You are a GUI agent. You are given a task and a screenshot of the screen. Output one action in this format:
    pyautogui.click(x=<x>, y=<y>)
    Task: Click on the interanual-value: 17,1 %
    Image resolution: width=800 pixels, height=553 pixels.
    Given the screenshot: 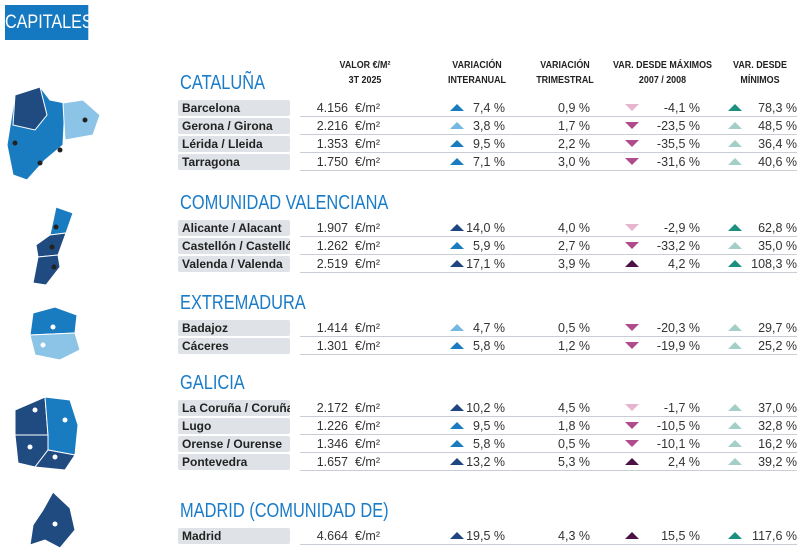 What is the action you would take?
    pyautogui.click(x=485, y=264)
    